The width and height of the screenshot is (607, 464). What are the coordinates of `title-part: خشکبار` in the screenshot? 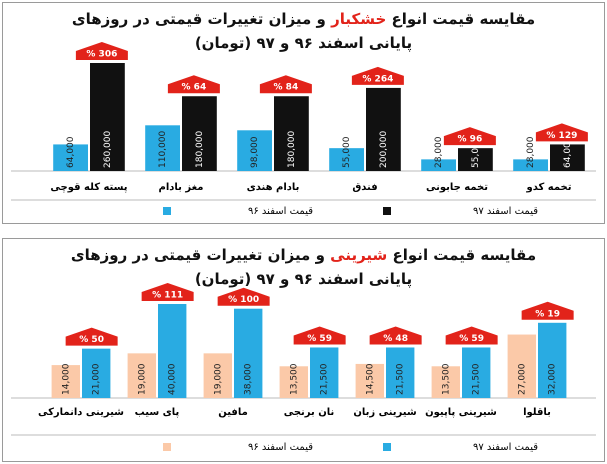 It's located at (359, 19).